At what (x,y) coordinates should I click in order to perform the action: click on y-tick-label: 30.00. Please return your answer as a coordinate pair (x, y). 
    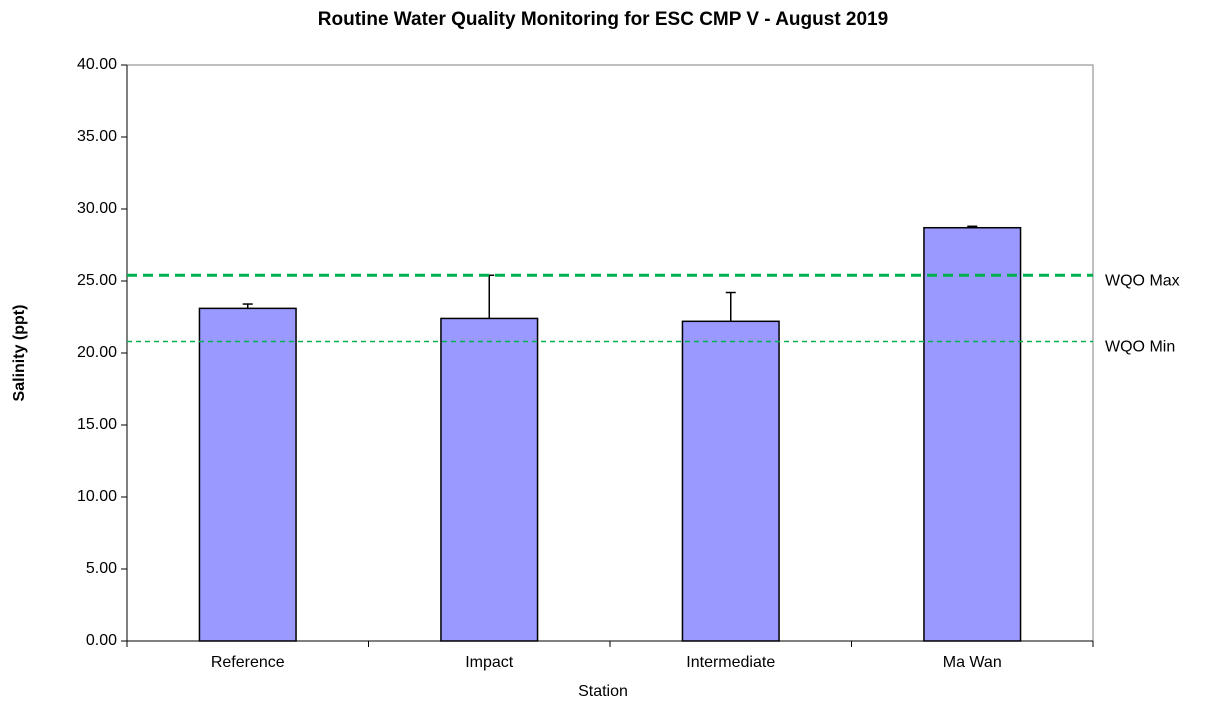
    Looking at the image, I should click on (97, 208).